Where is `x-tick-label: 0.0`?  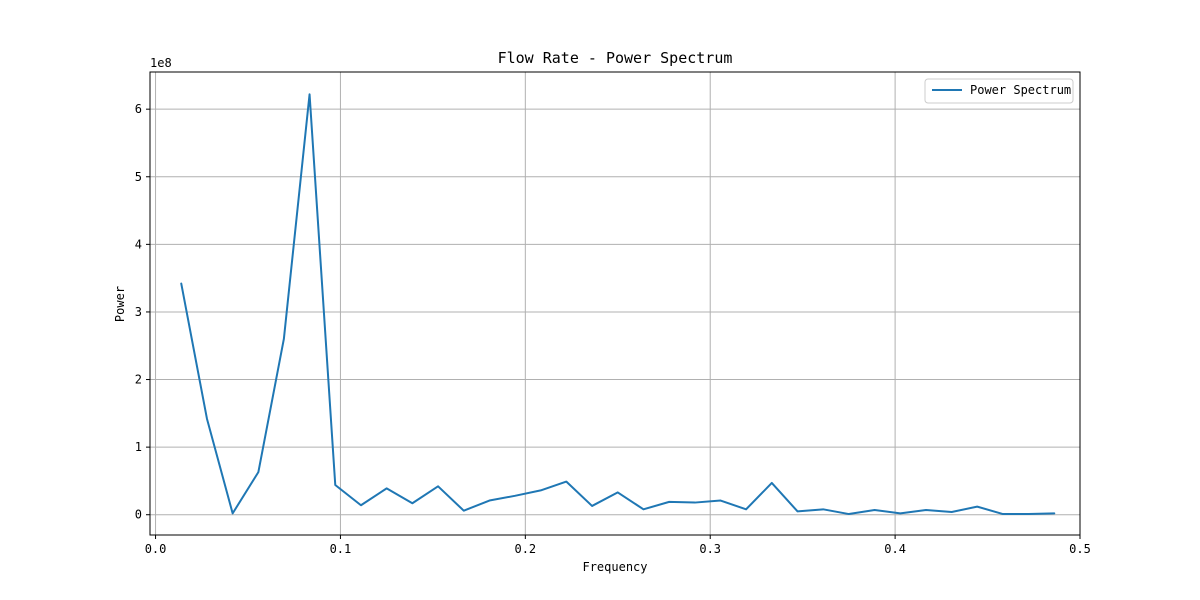 x-tick-label: 0.0 is located at coordinates (156, 549).